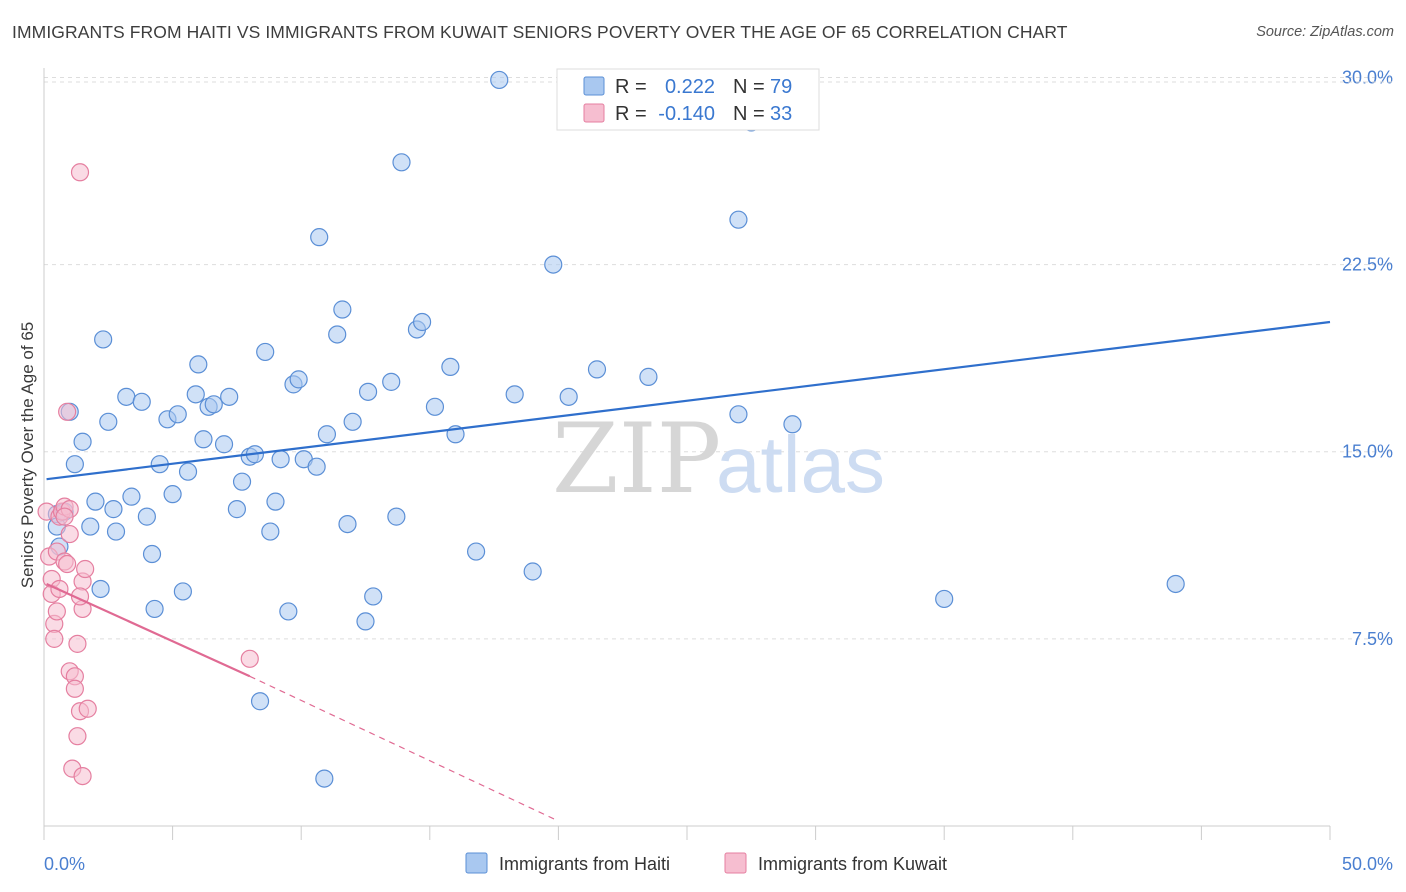 The image size is (1406, 892). What do you see at coordinates (631, 87) in the screenshot?
I see `legend-top-haiti-r-label: R =` at bounding box center [631, 87].